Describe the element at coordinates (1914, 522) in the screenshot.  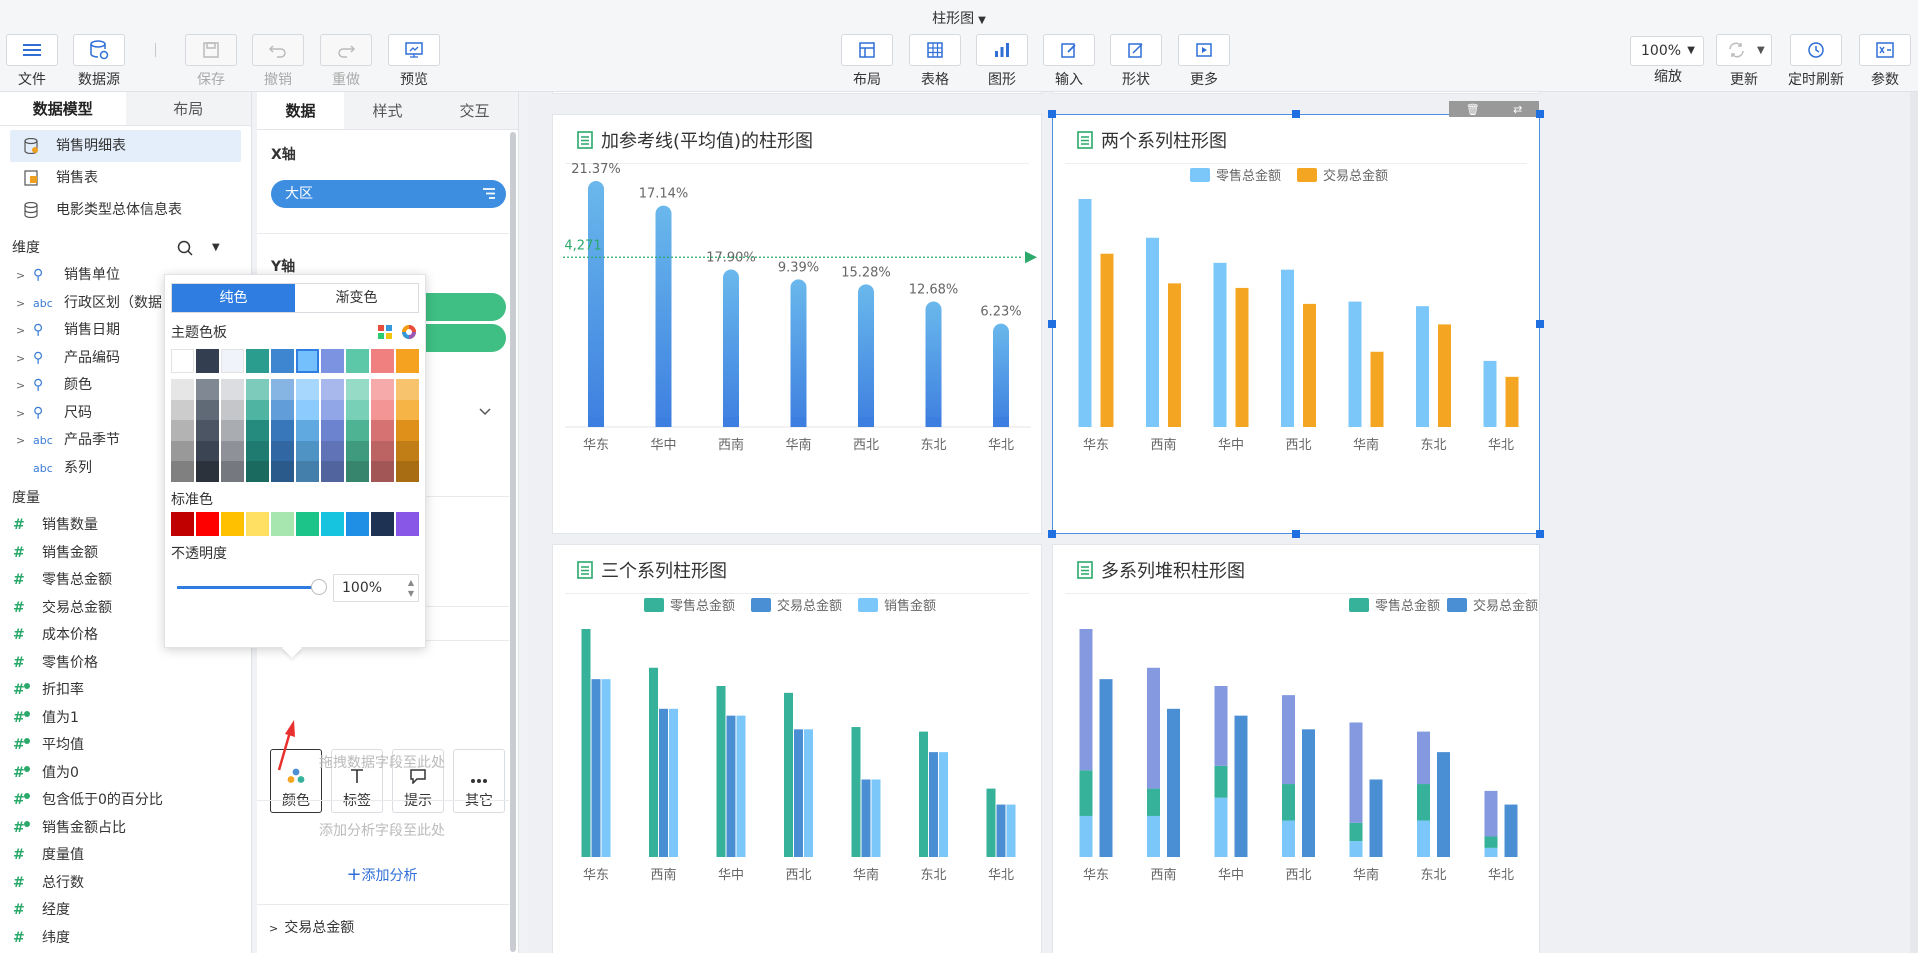
I see `canvas-scrollbar` at that location.